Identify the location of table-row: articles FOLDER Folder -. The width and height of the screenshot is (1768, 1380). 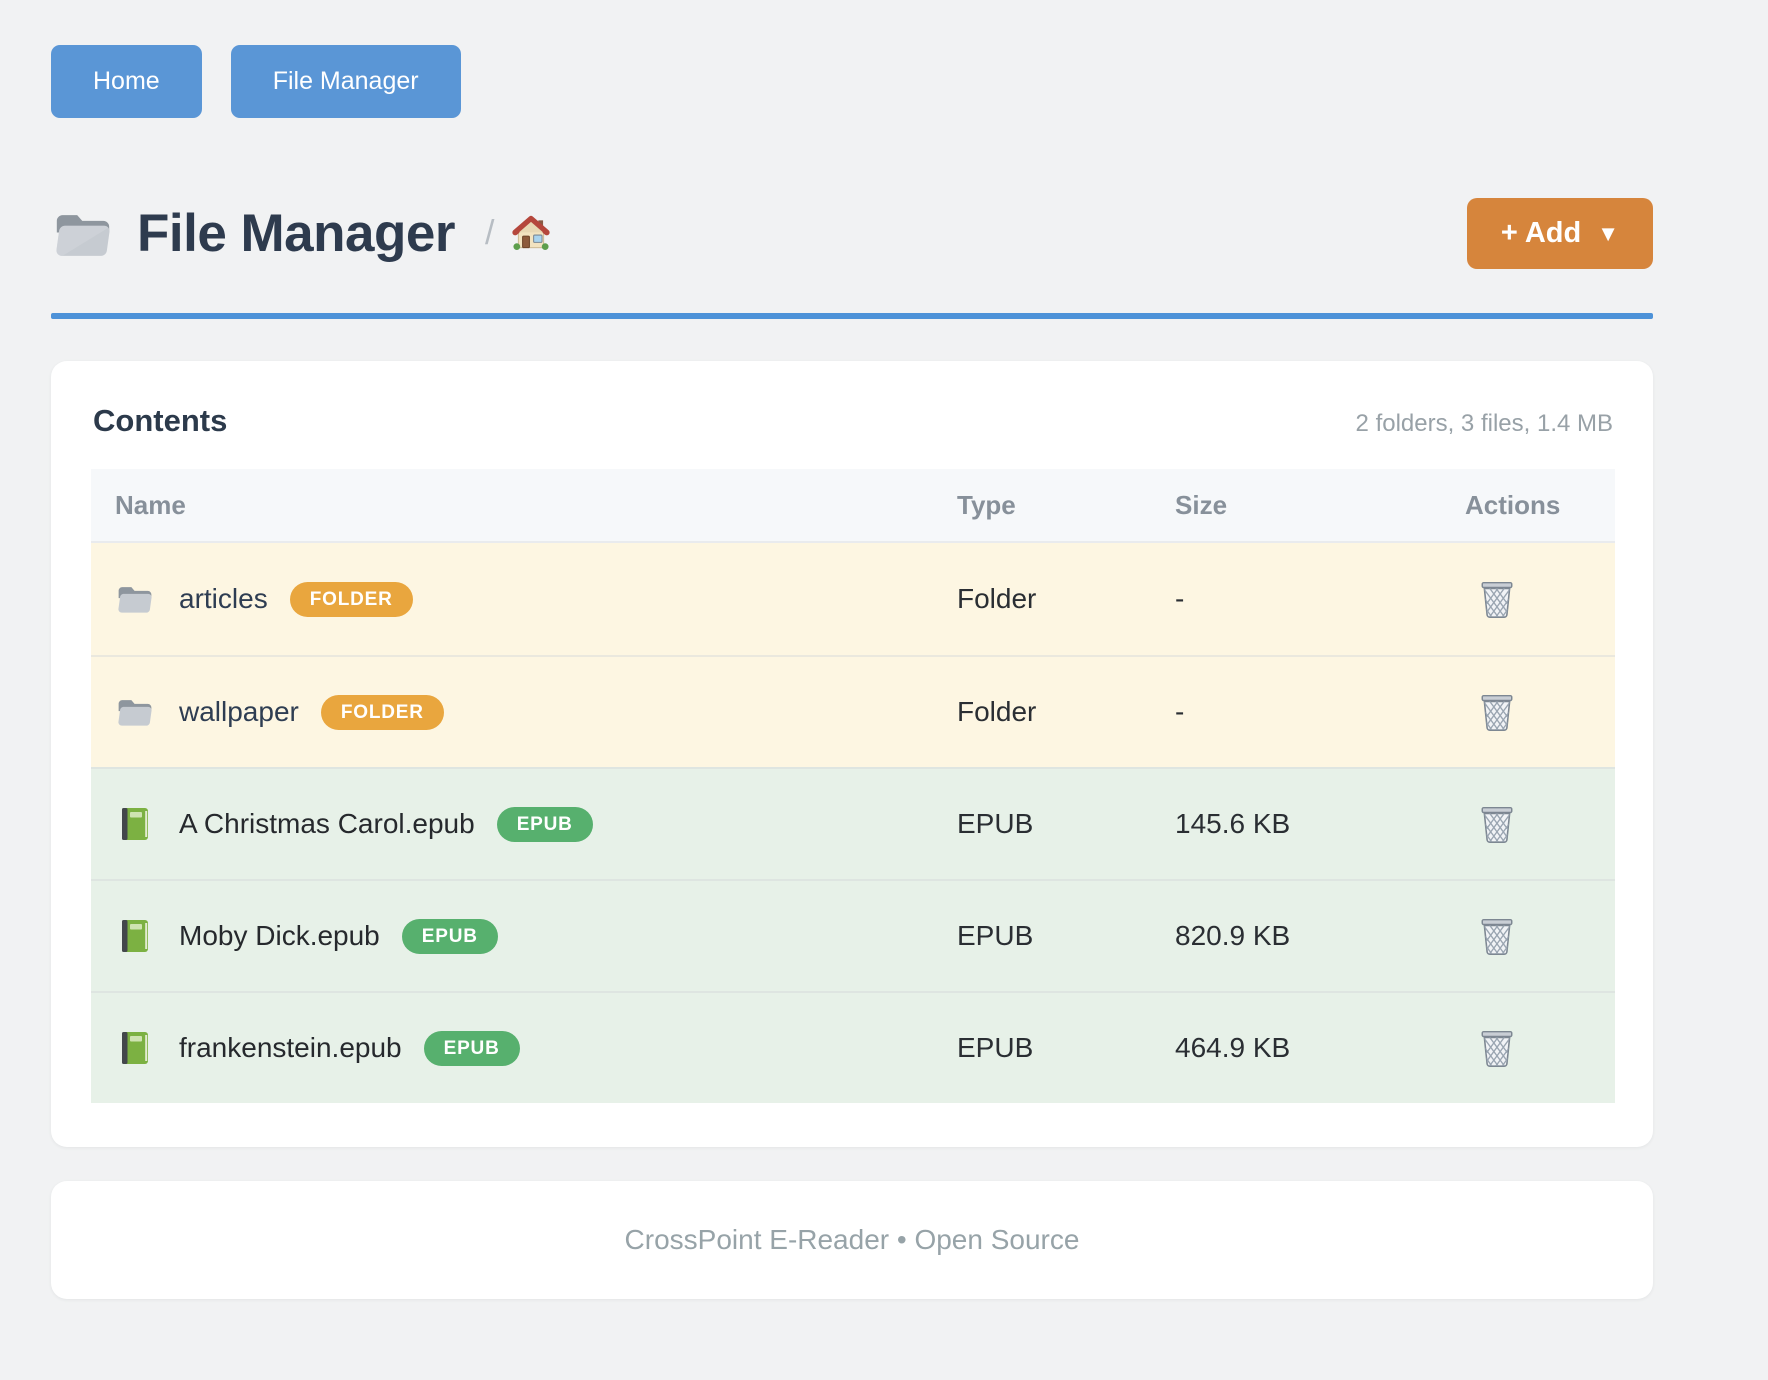
(853, 599).